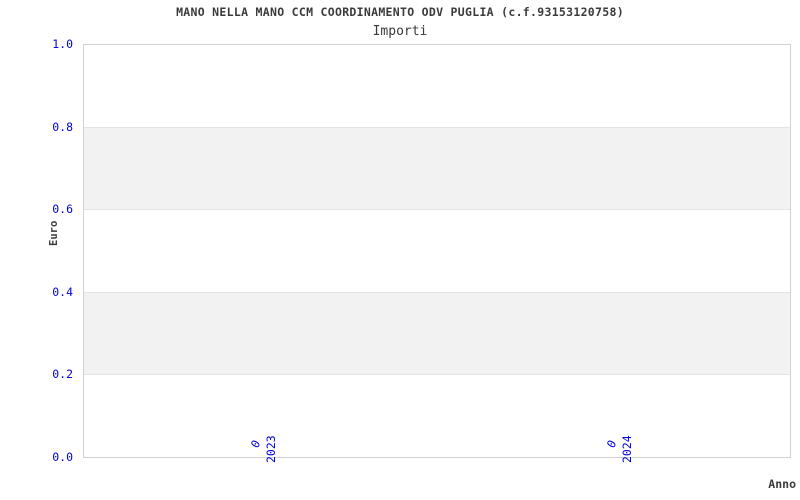  What do you see at coordinates (62, 126) in the screenshot?
I see `y-tick-label-0.8: 0.8` at bounding box center [62, 126].